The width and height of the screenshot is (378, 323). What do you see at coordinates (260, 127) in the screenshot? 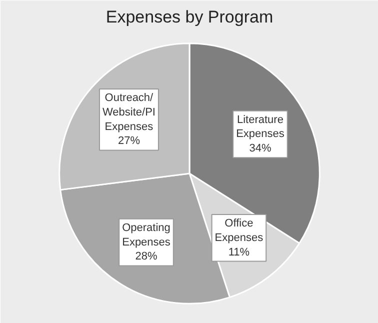
I see `slice-label: Literature Expenses` at bounding box center [260, 127].